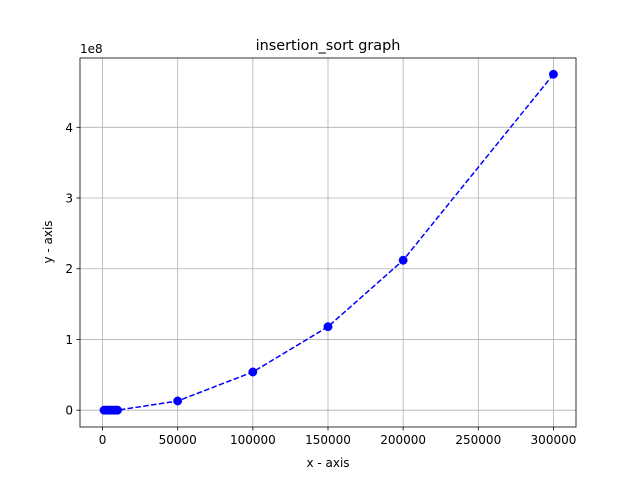 The height and width of the screenshot is (480, 640). What do you see at coordinates (69, 269) in the screenshot?
I see `y-tick-label: 2` at bounding box center [69, 269].